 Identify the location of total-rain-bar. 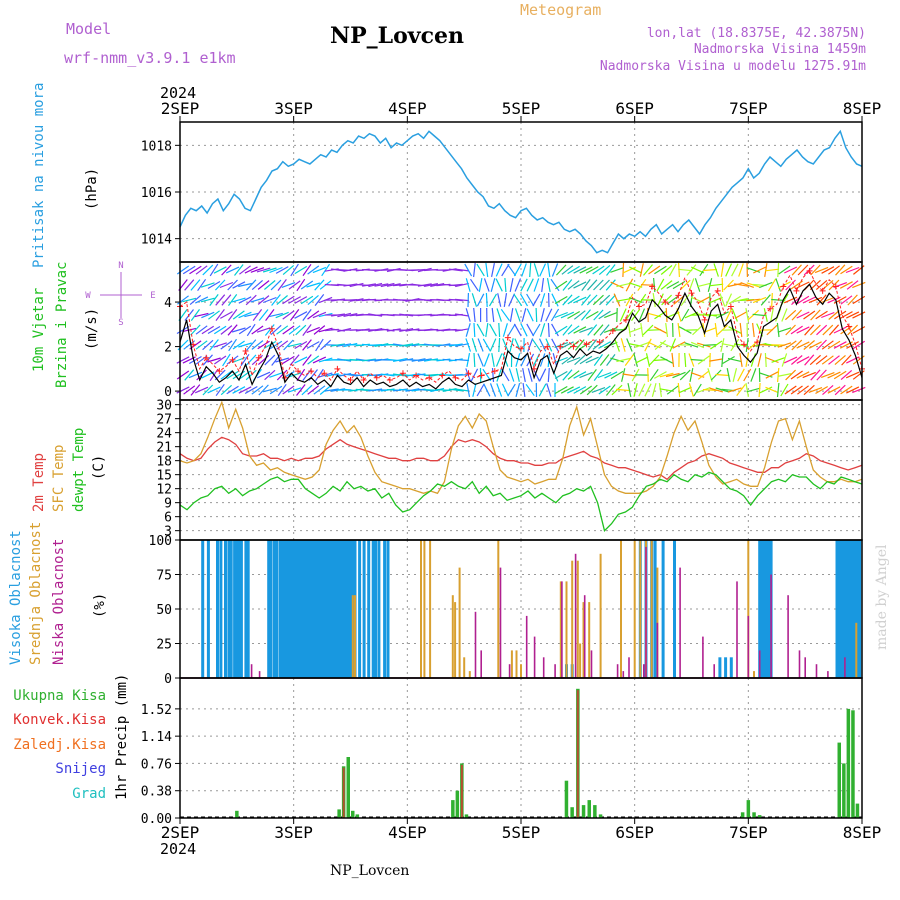
(237, 814).